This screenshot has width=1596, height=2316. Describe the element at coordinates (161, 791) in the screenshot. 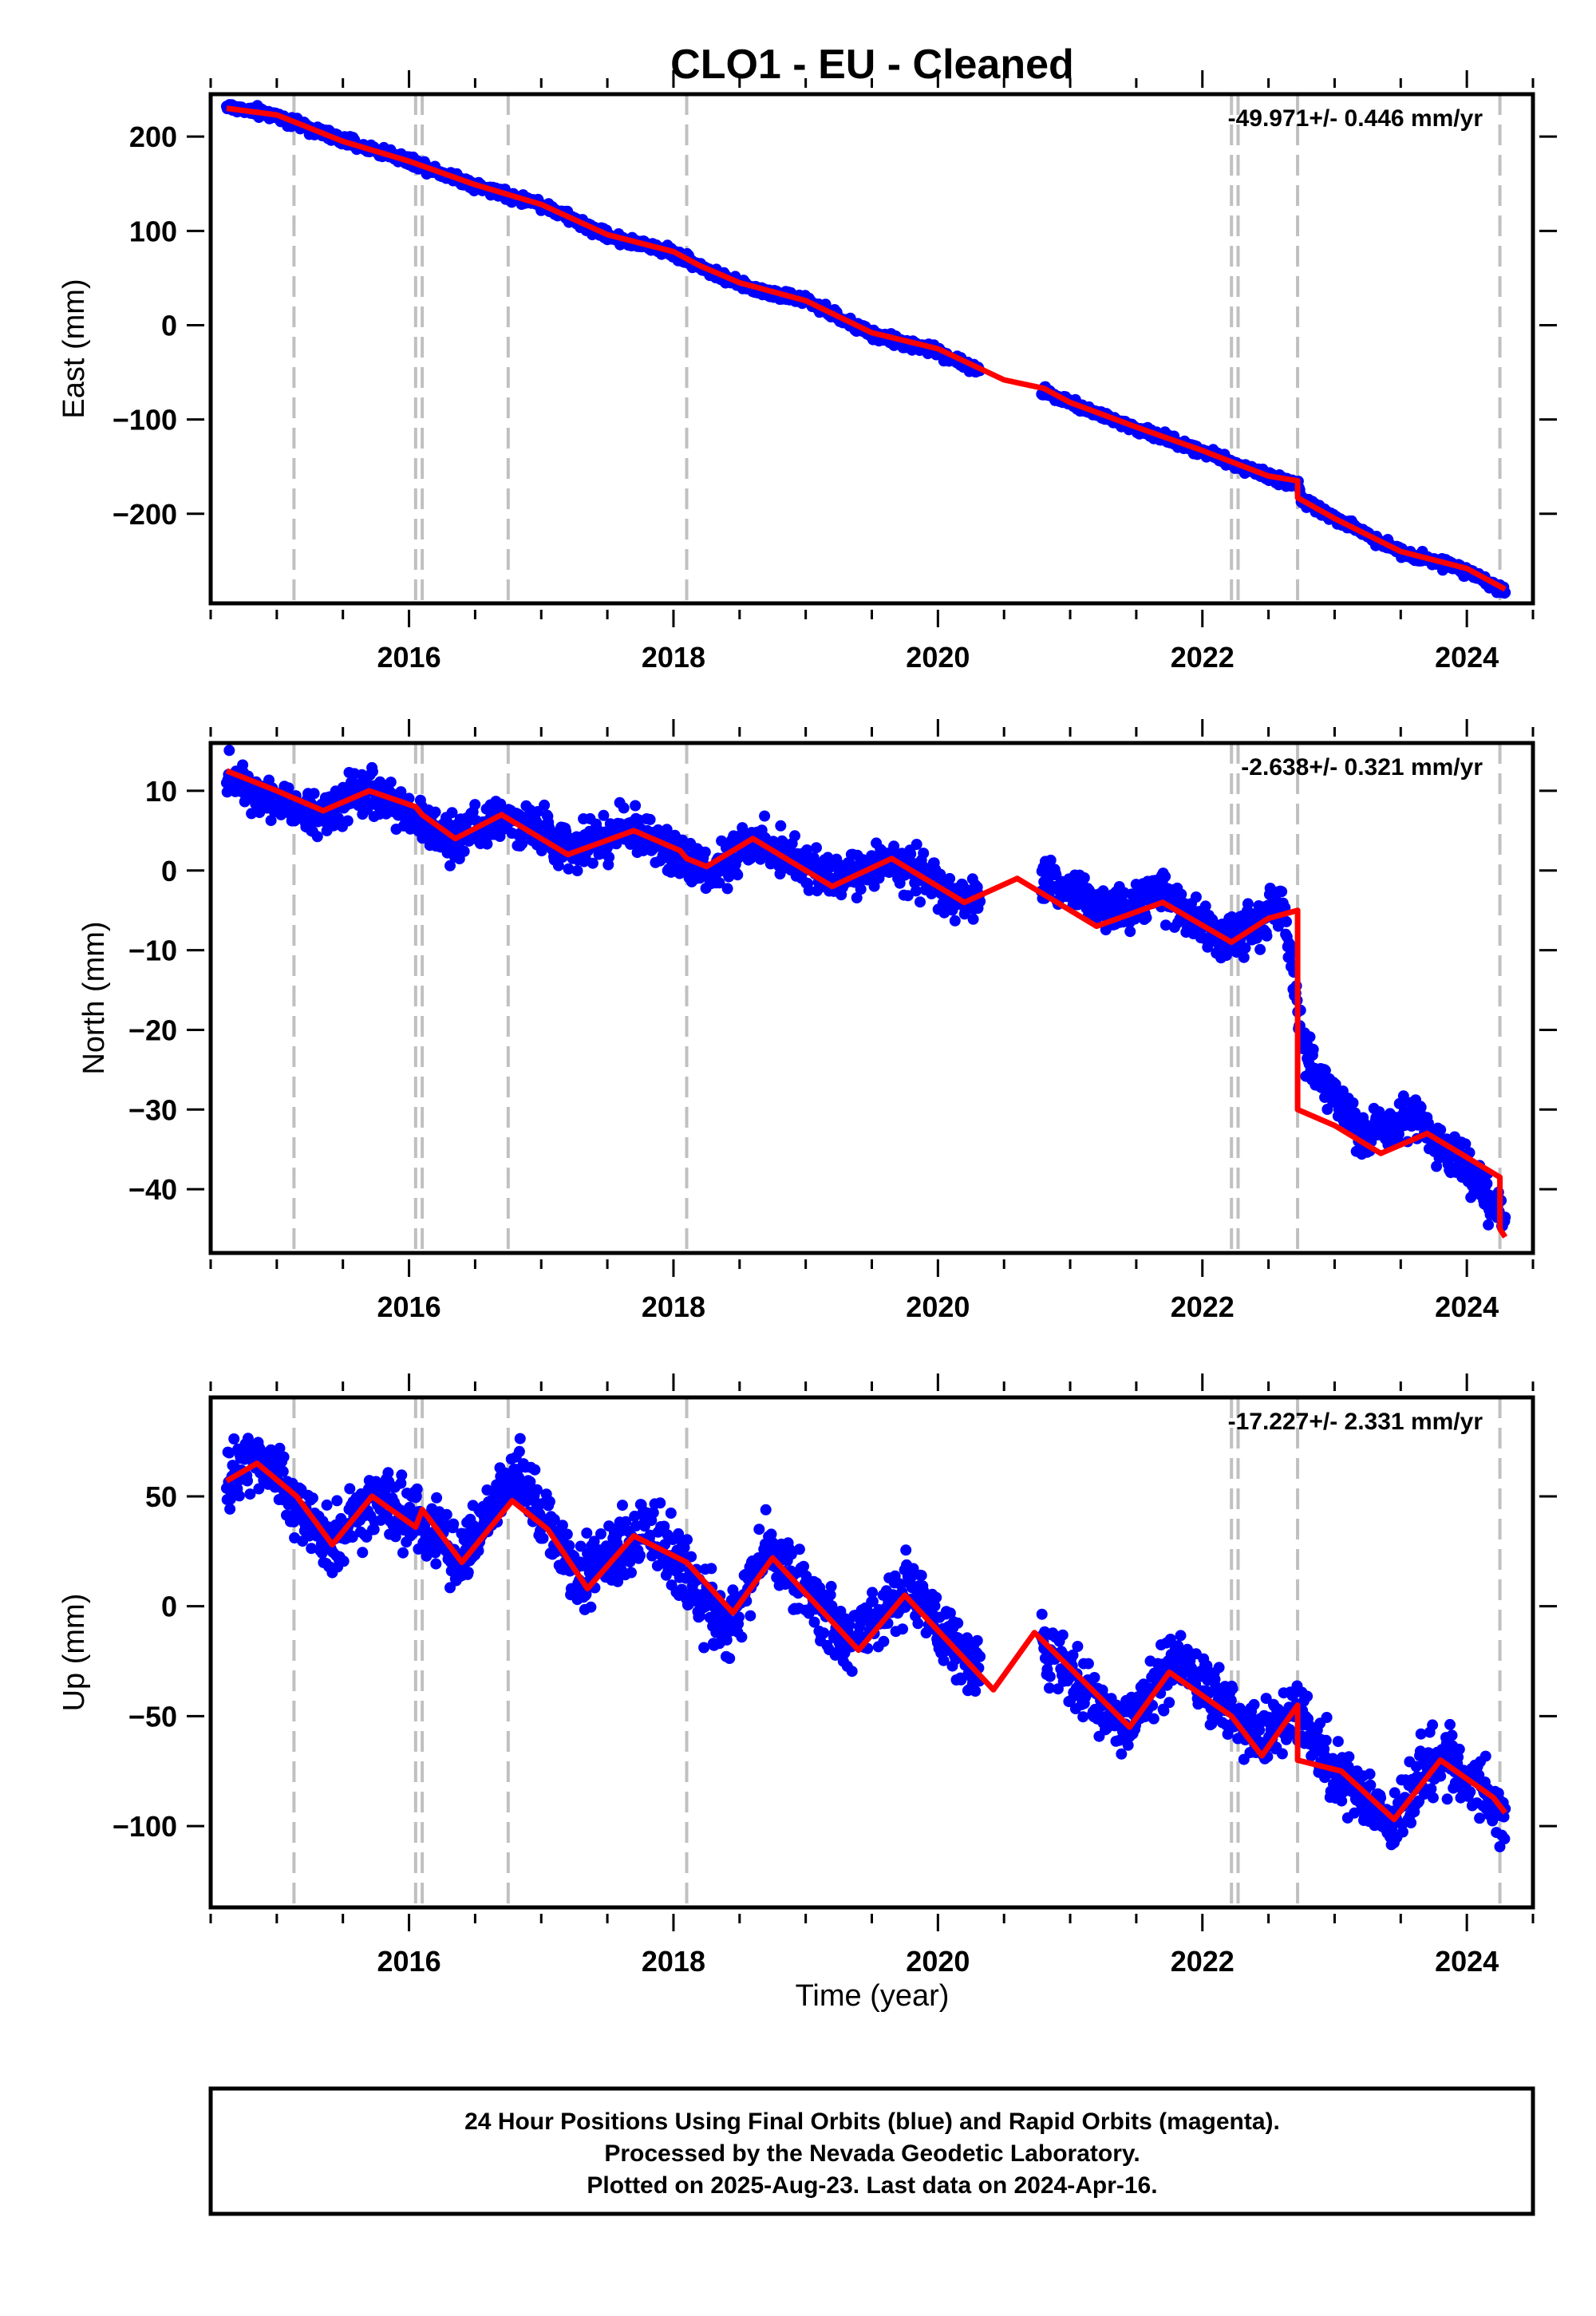

I see `y-tick-label: 10` at that location.